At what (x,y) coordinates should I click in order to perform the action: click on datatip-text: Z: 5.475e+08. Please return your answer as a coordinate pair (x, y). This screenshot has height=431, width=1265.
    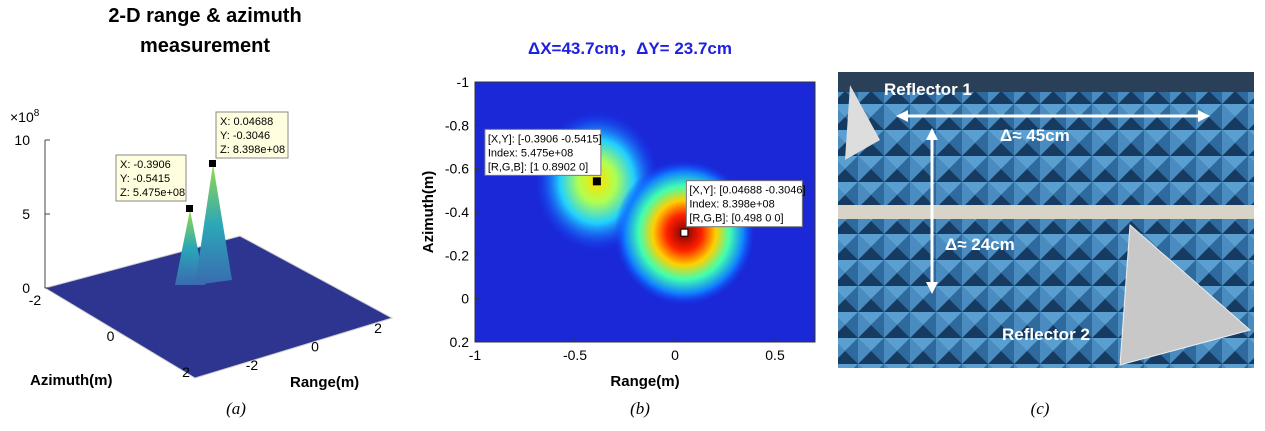
    Looking at the image, I should click on (152, 193).